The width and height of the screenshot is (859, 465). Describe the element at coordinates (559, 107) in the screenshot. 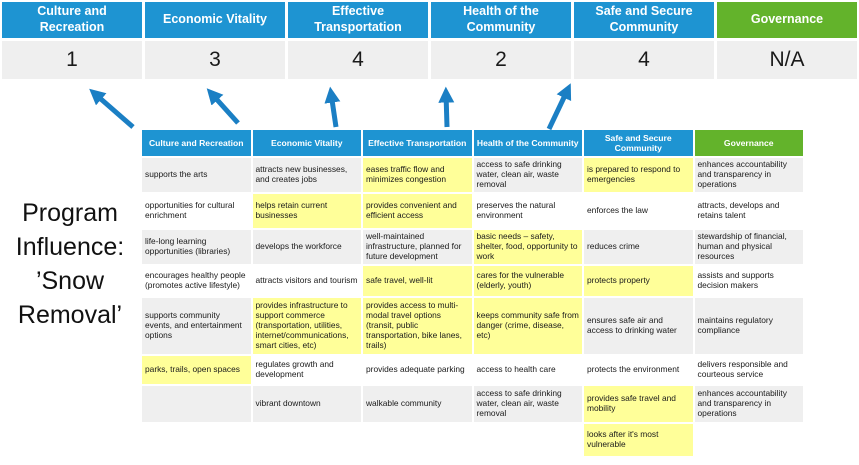

I see `up-right-arrow-icon` at that location.